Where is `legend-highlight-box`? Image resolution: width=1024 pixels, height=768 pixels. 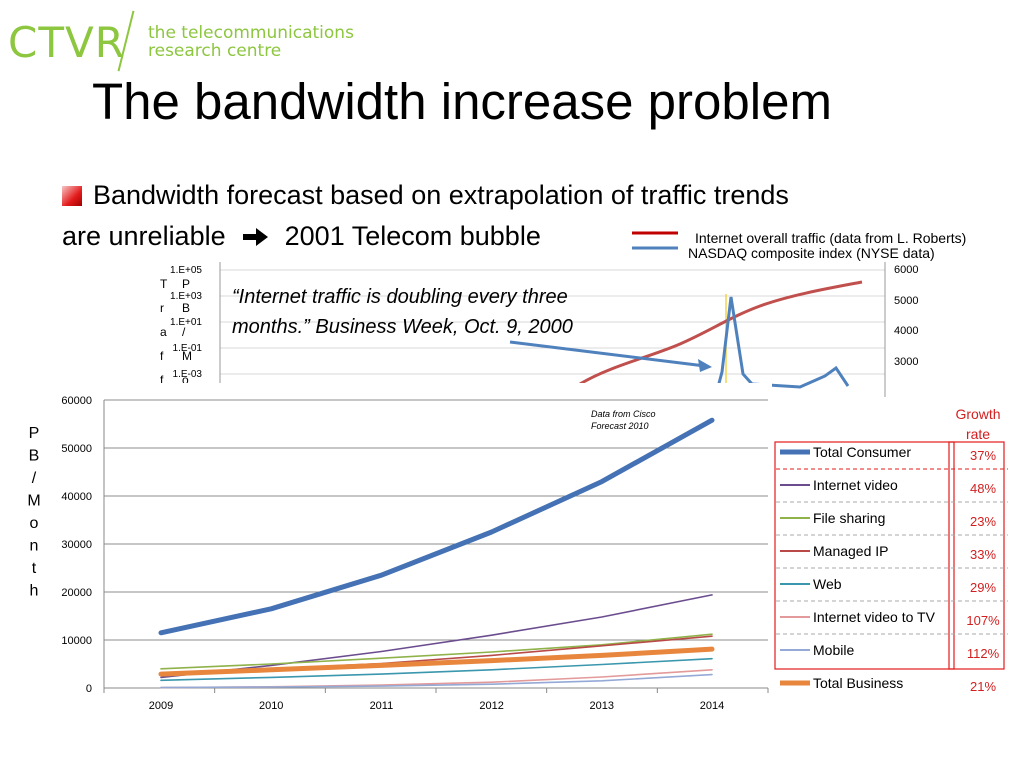 legend-highlight-box is located at coordinates (864, 555).